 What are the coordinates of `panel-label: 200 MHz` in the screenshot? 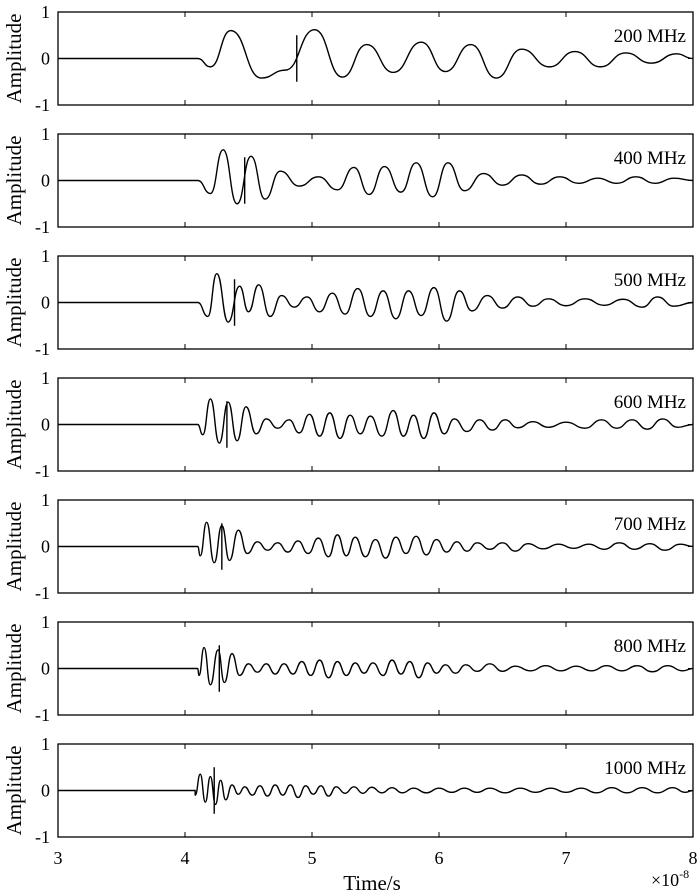 It's located at (650, 36).